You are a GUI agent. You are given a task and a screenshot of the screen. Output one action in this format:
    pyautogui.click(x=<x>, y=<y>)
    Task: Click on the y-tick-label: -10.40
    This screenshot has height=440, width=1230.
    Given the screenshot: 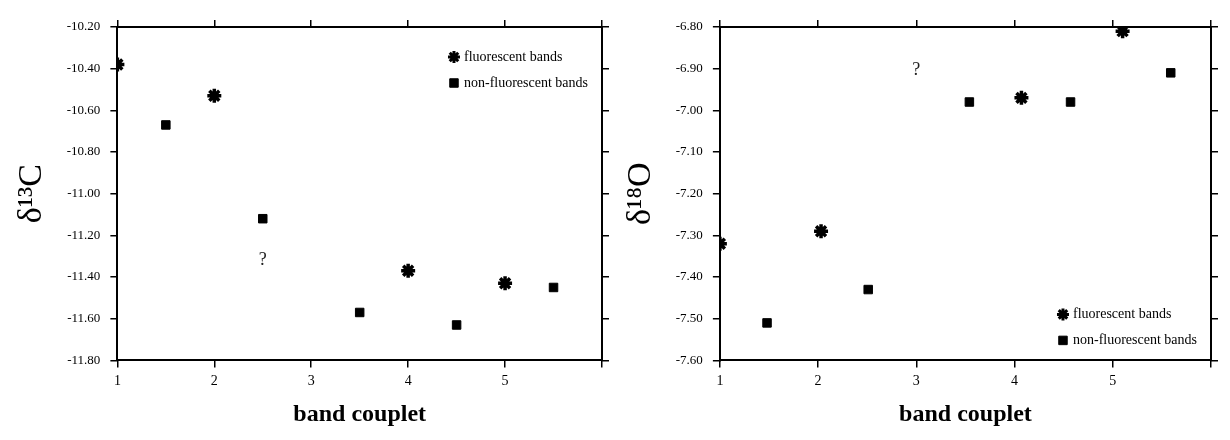 What is the action you would take?
    pyautogui.click(x=83, y=68)
    